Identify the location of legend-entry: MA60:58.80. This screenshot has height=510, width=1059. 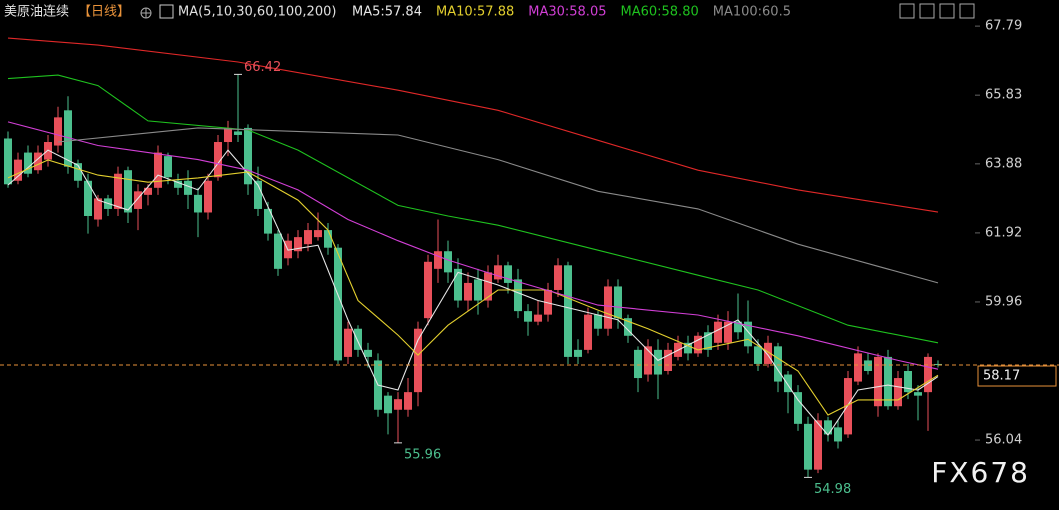
(659, 12).